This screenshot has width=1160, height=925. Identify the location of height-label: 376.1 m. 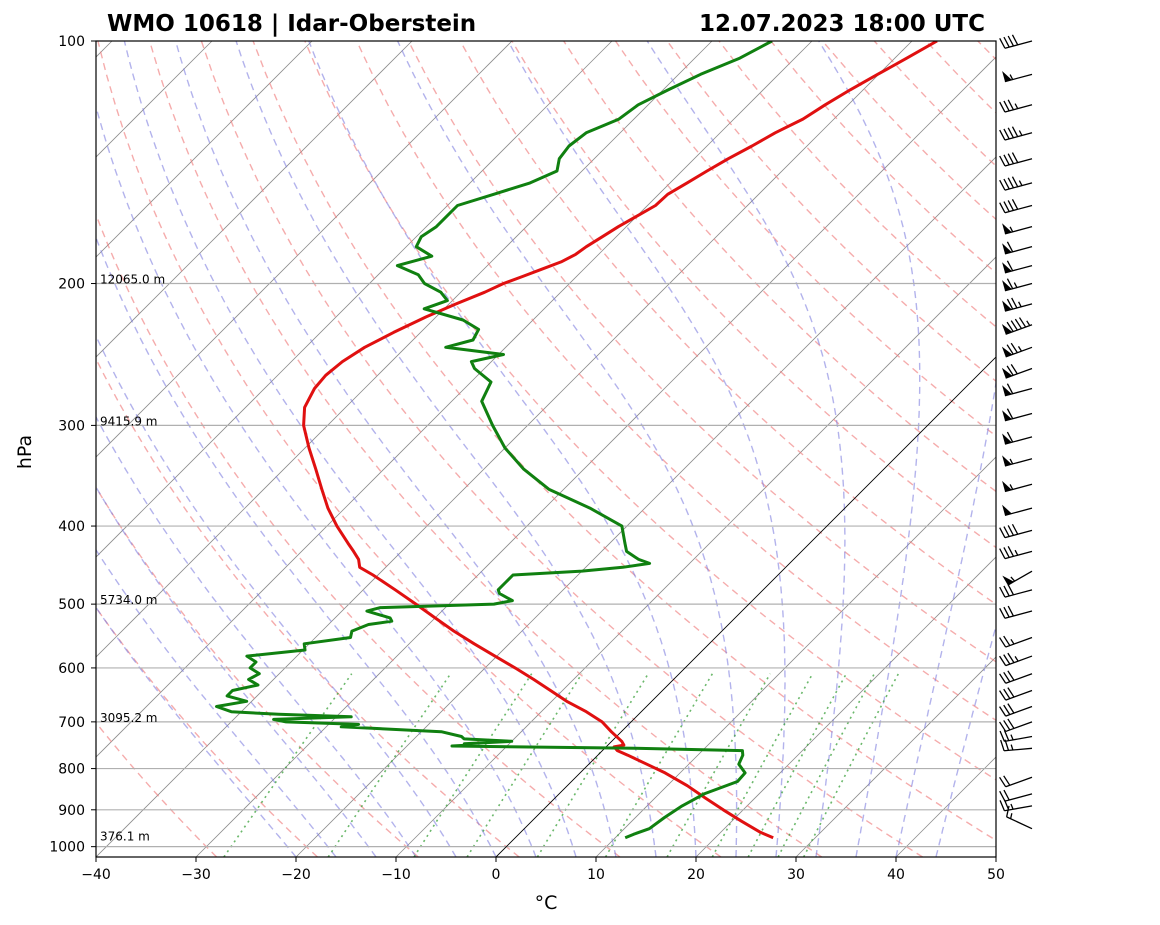
(125, 836).